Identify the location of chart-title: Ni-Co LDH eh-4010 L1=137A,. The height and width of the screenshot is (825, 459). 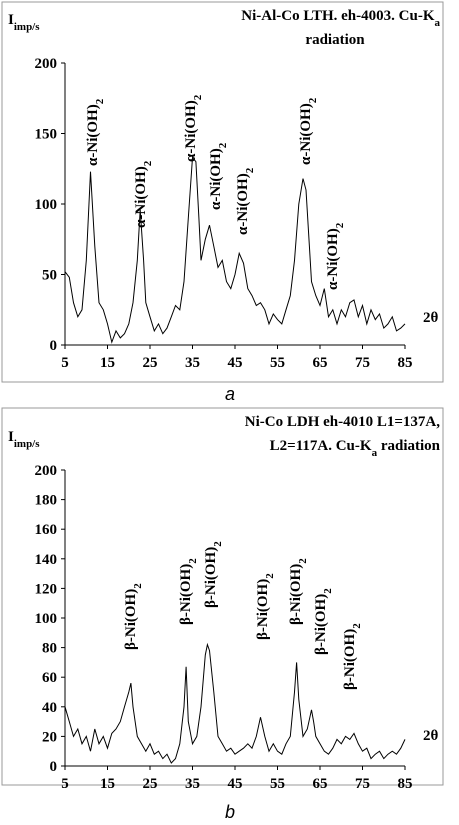
(342, 422).